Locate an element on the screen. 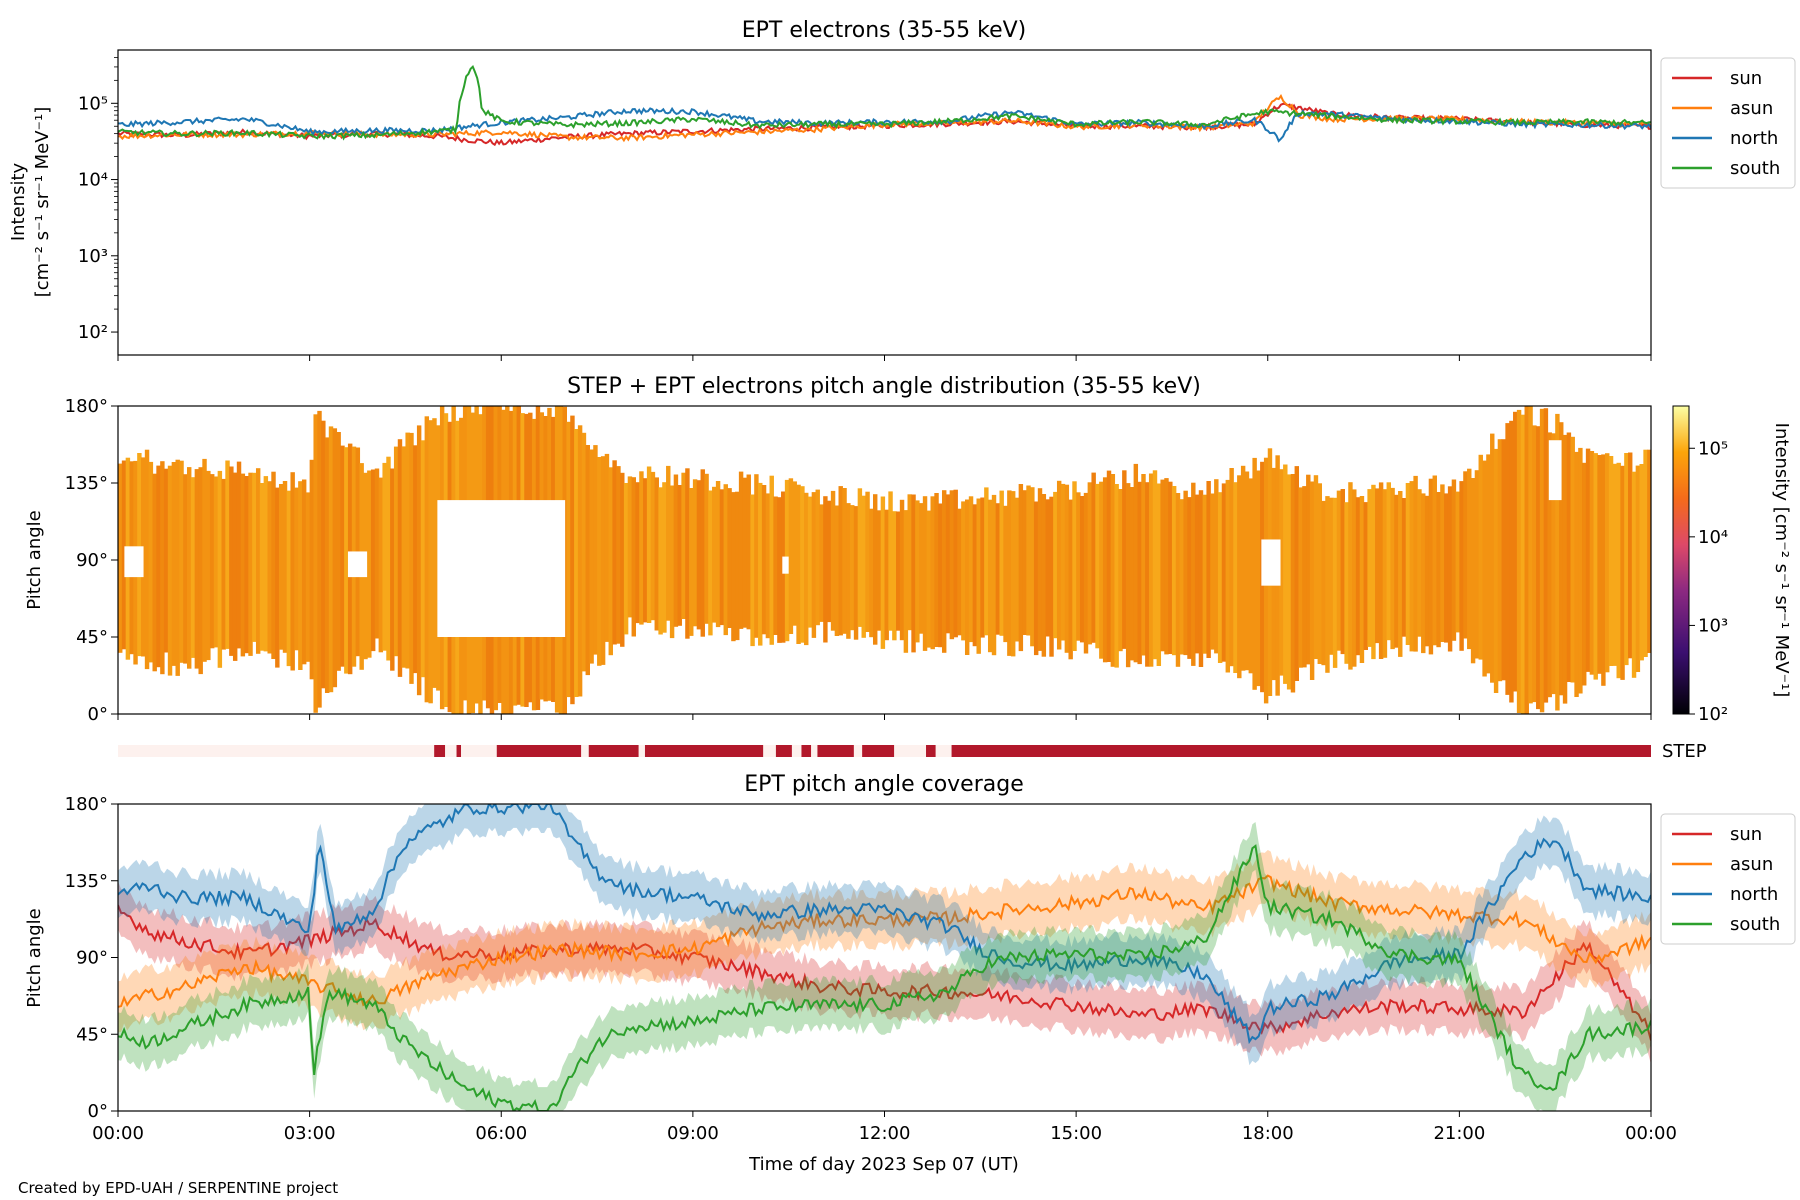  x-tick-label: 15:00 is located at coordinates (1076, 1133).